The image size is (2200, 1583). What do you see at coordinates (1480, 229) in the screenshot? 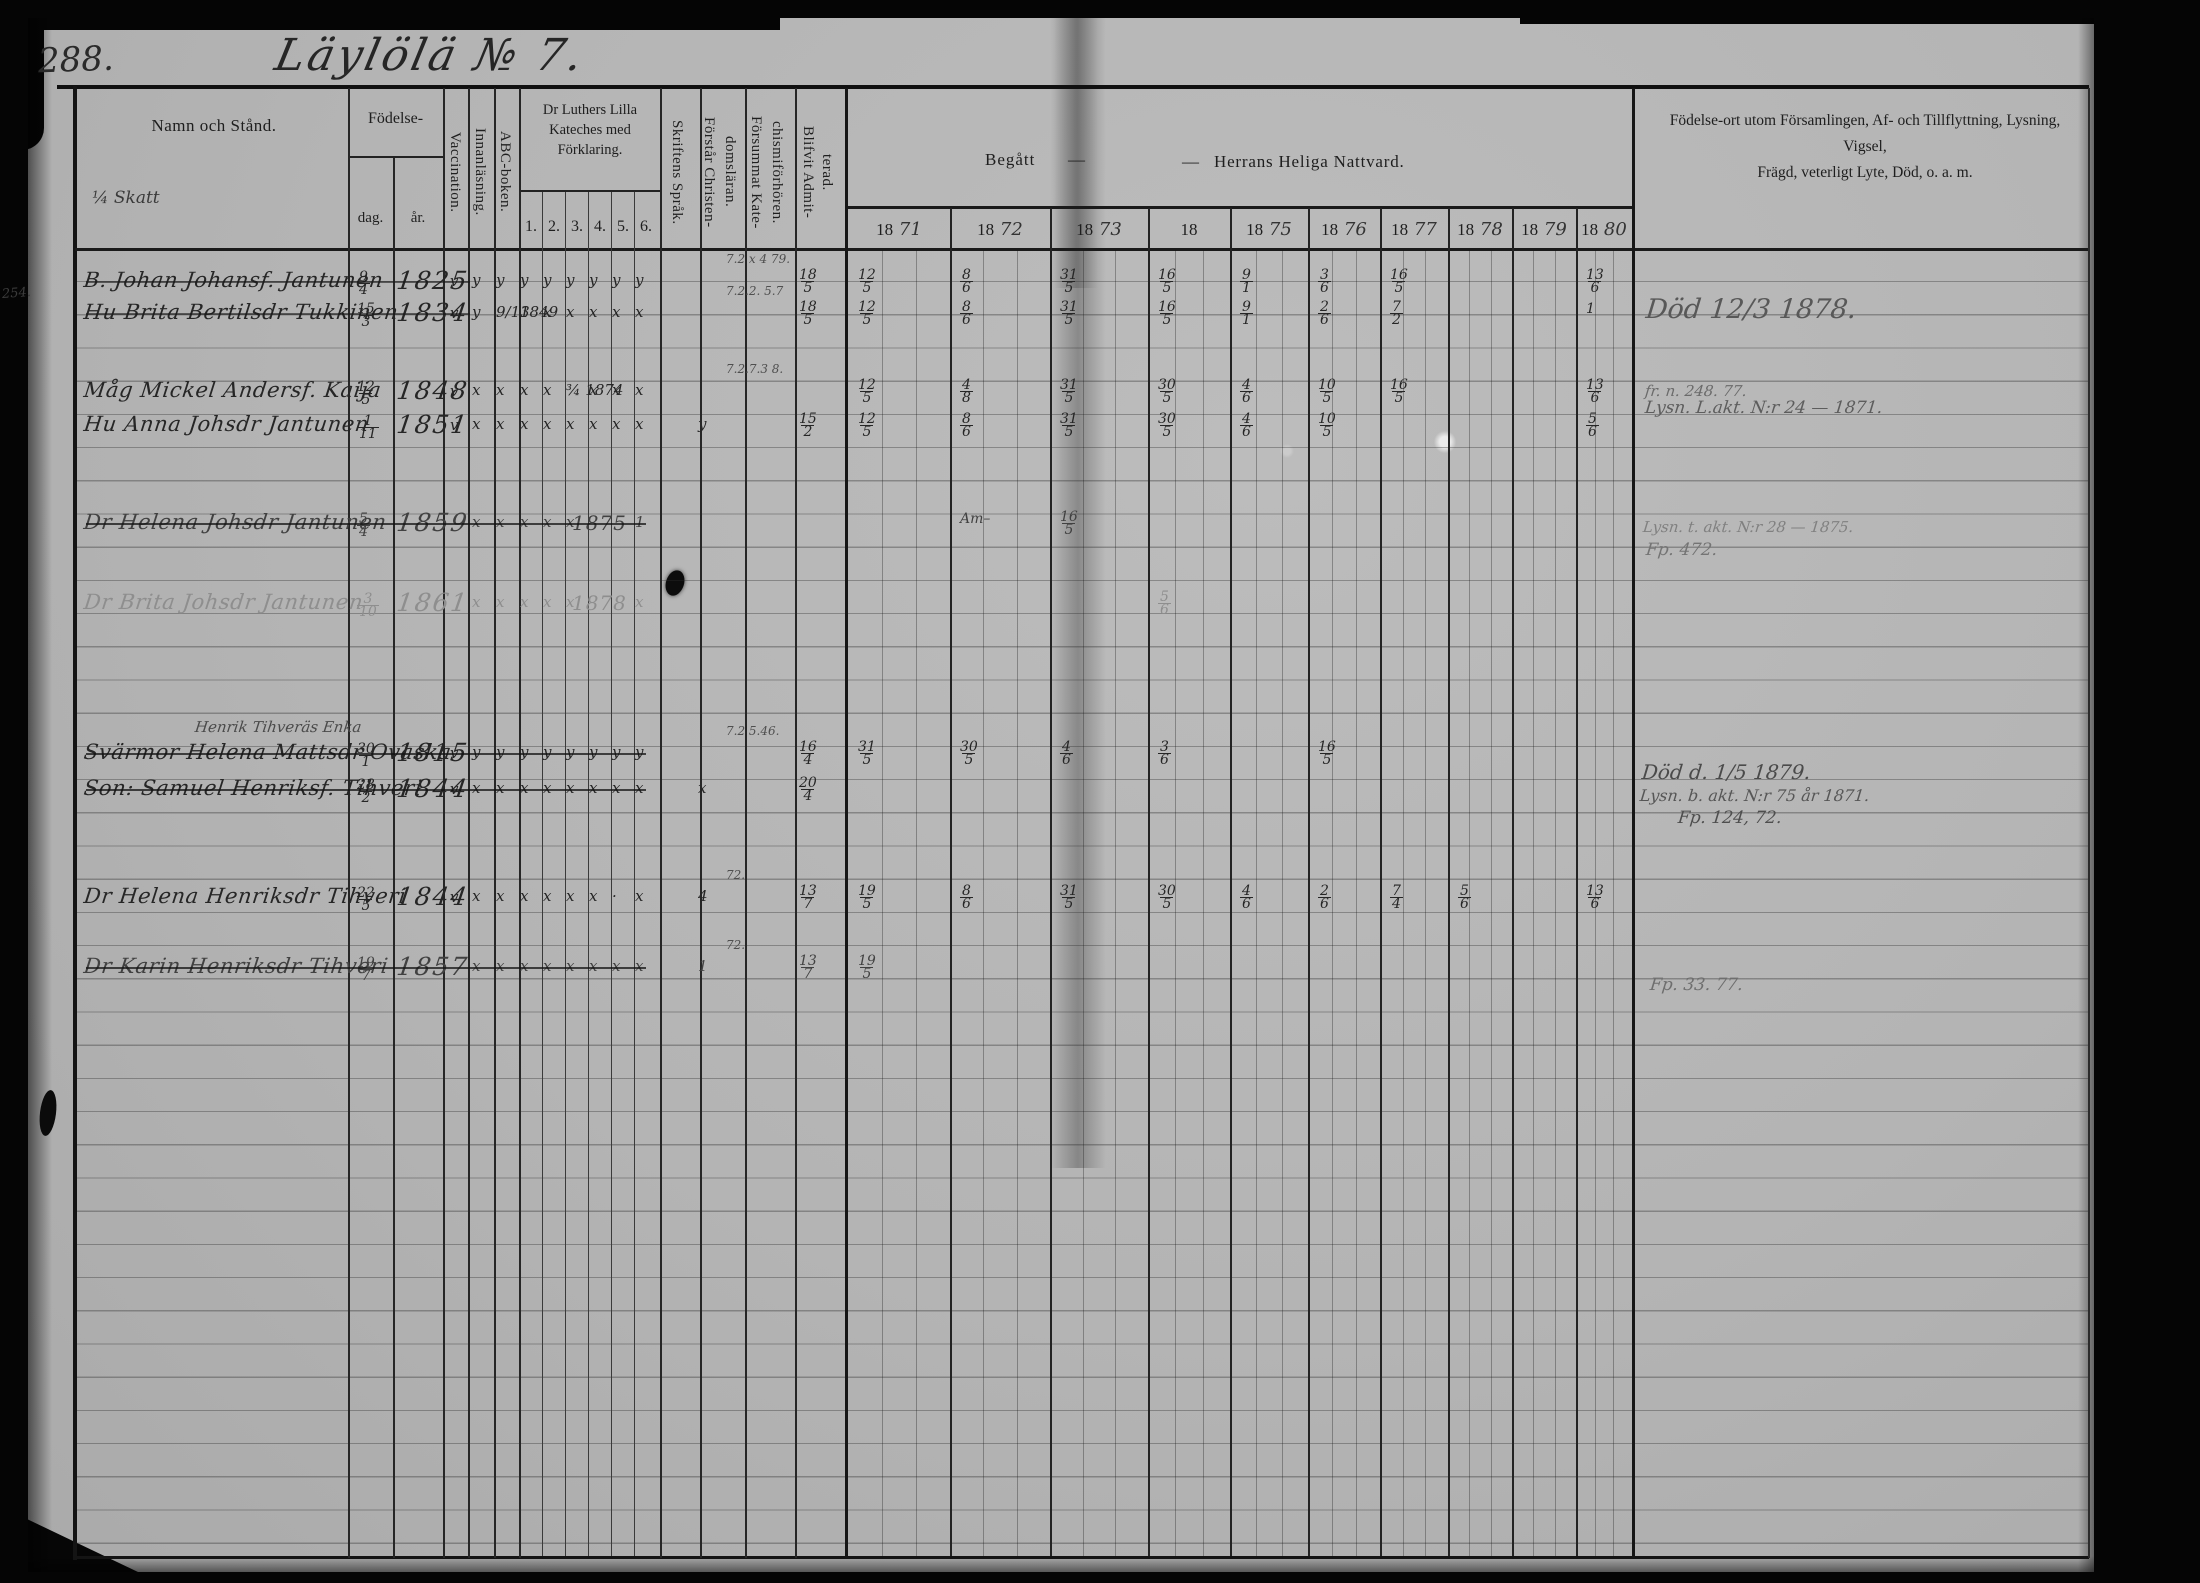
I see `year-label: 18 78` at bounding box center [1480, 229].